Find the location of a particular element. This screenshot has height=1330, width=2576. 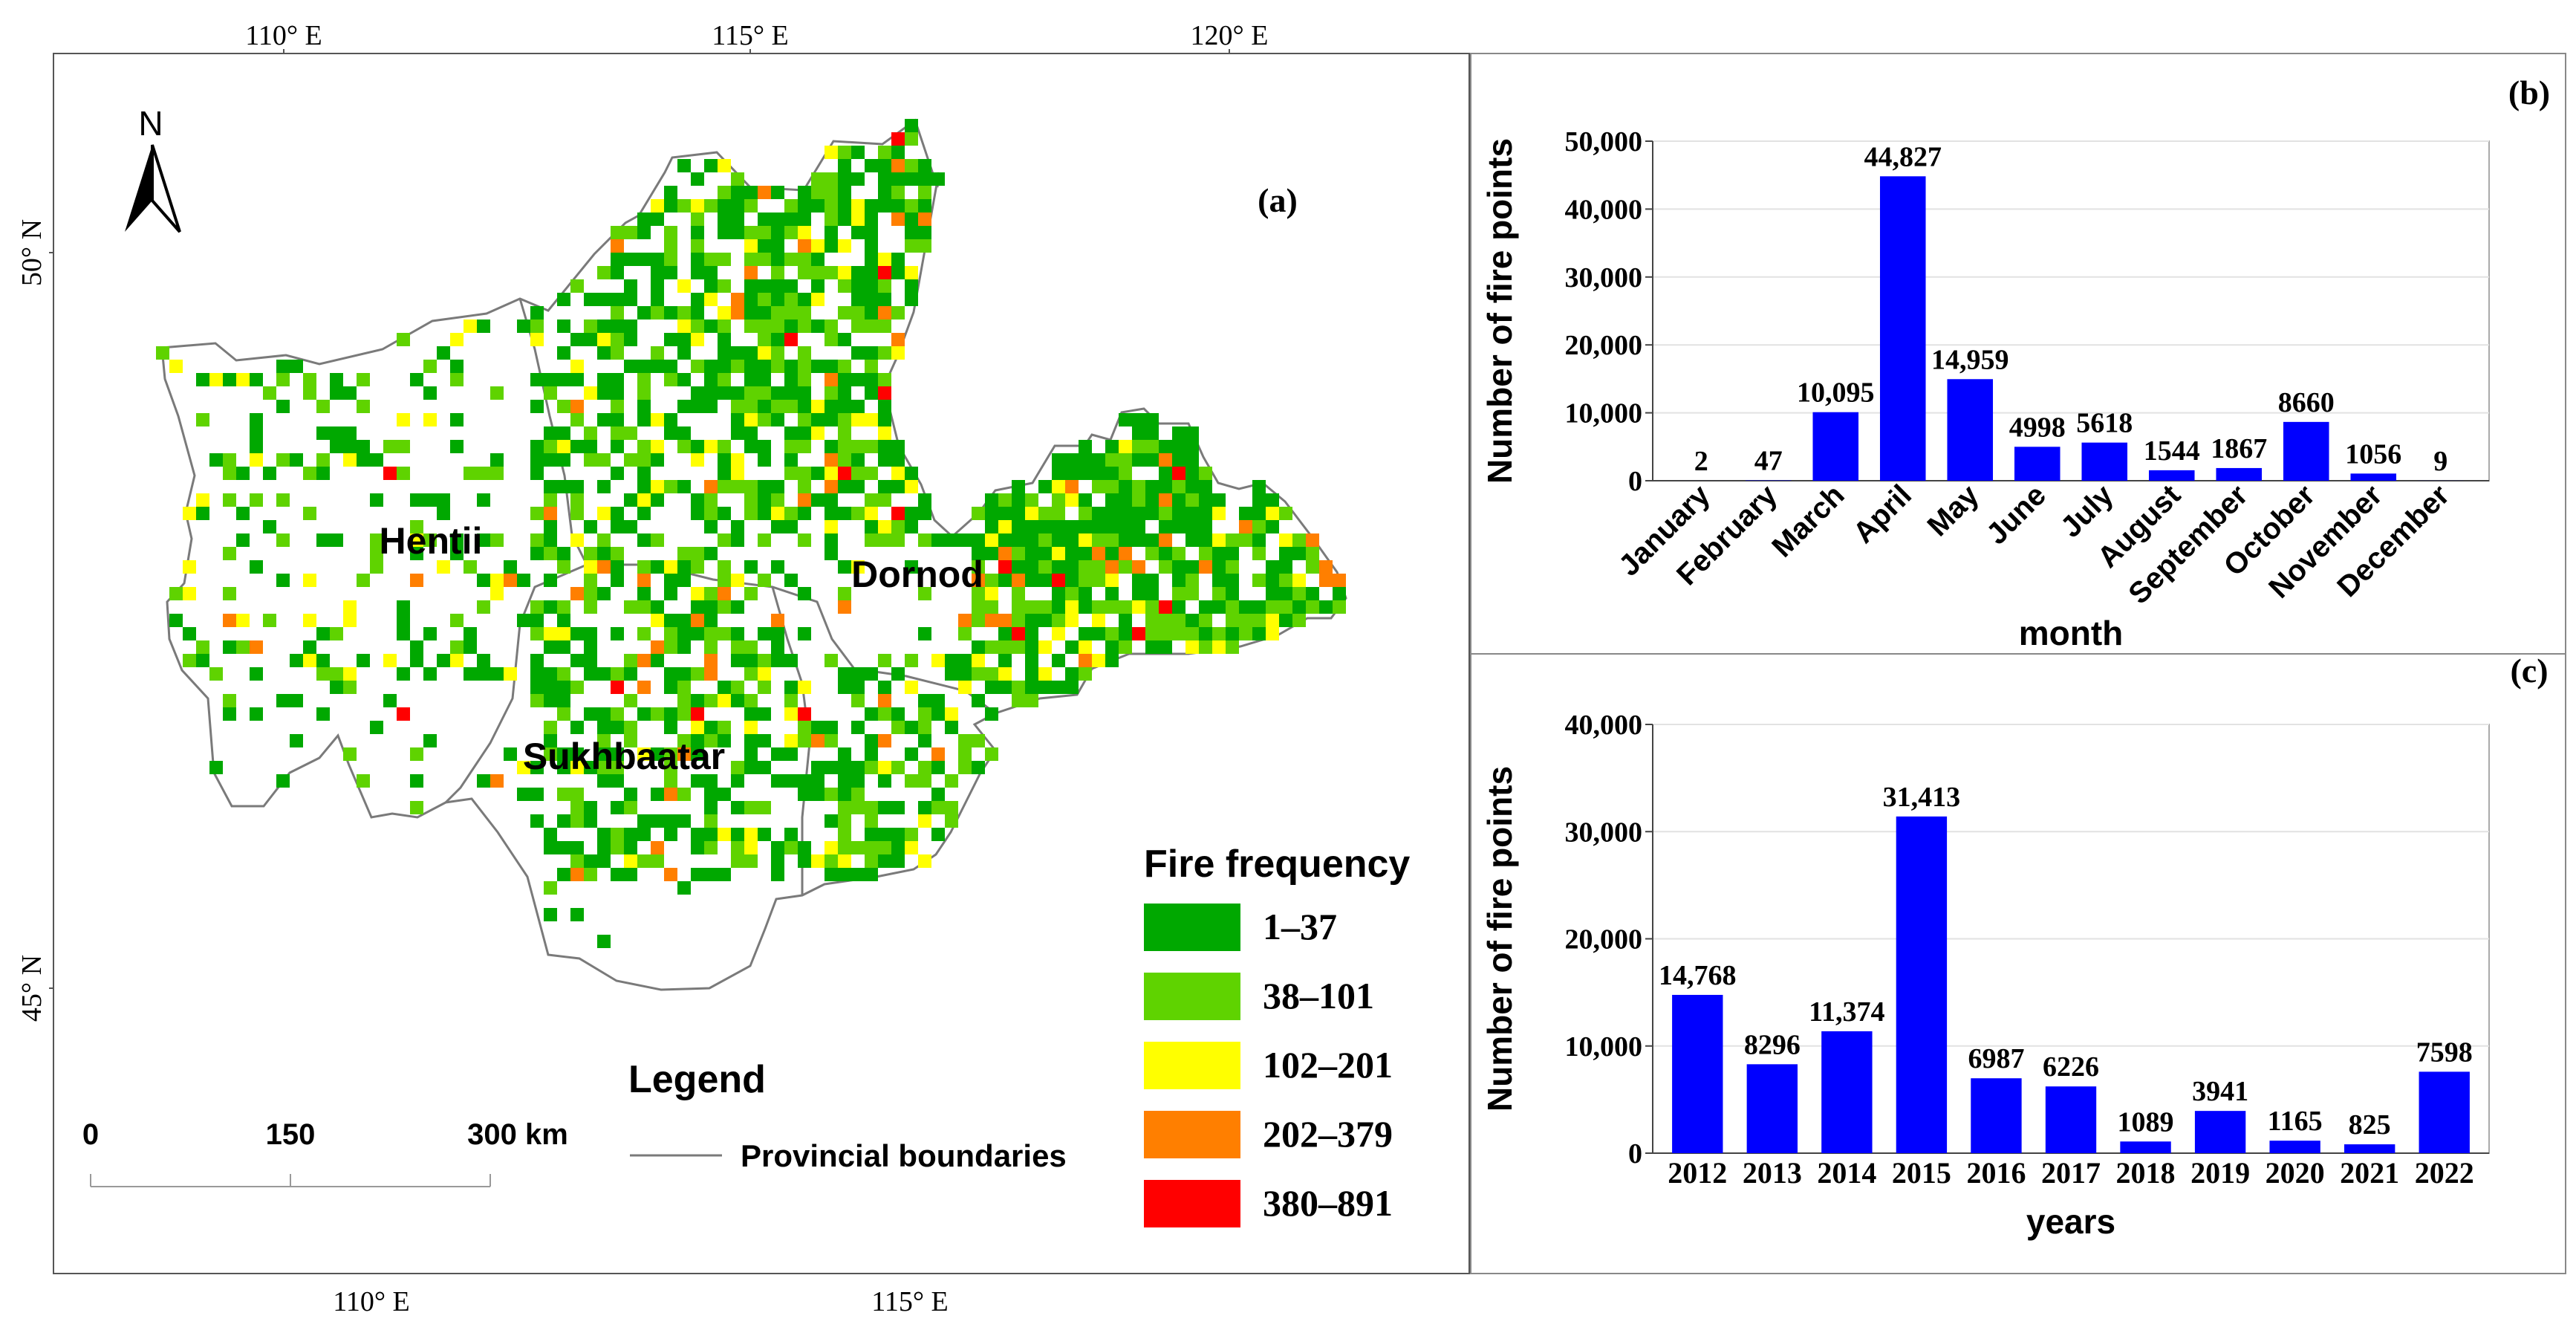

x-tick-label: 2020 is located at coordinates (2295, 1173).